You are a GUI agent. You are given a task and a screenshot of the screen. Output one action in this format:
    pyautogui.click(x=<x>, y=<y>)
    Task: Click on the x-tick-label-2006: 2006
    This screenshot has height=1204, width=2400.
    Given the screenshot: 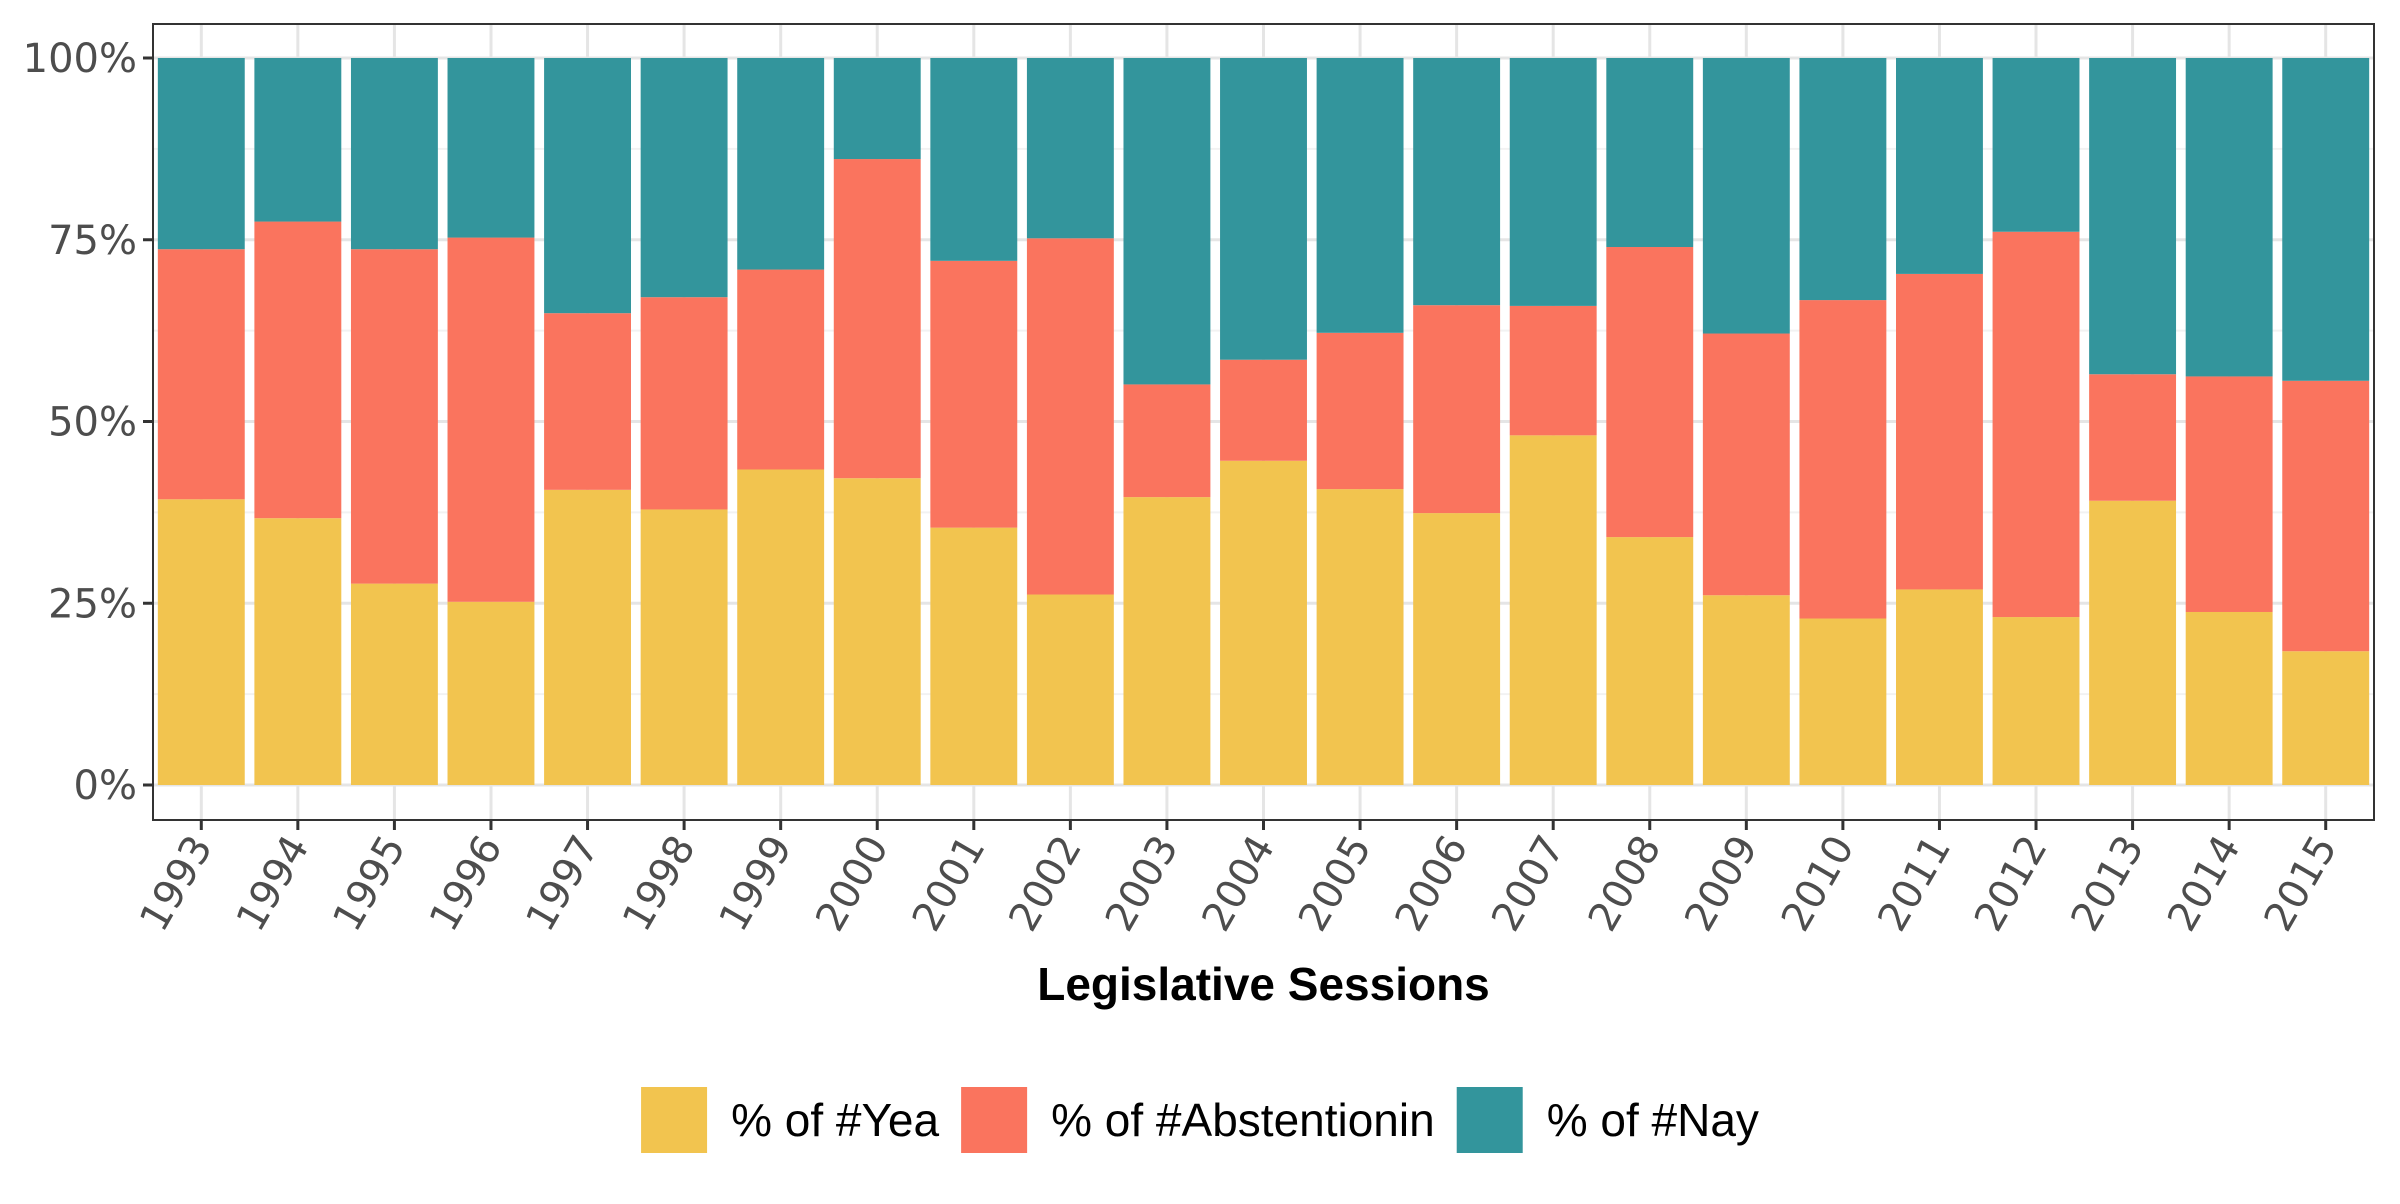 What is the action you would take?
    pyautogui.click(x=1432, y=883)
    